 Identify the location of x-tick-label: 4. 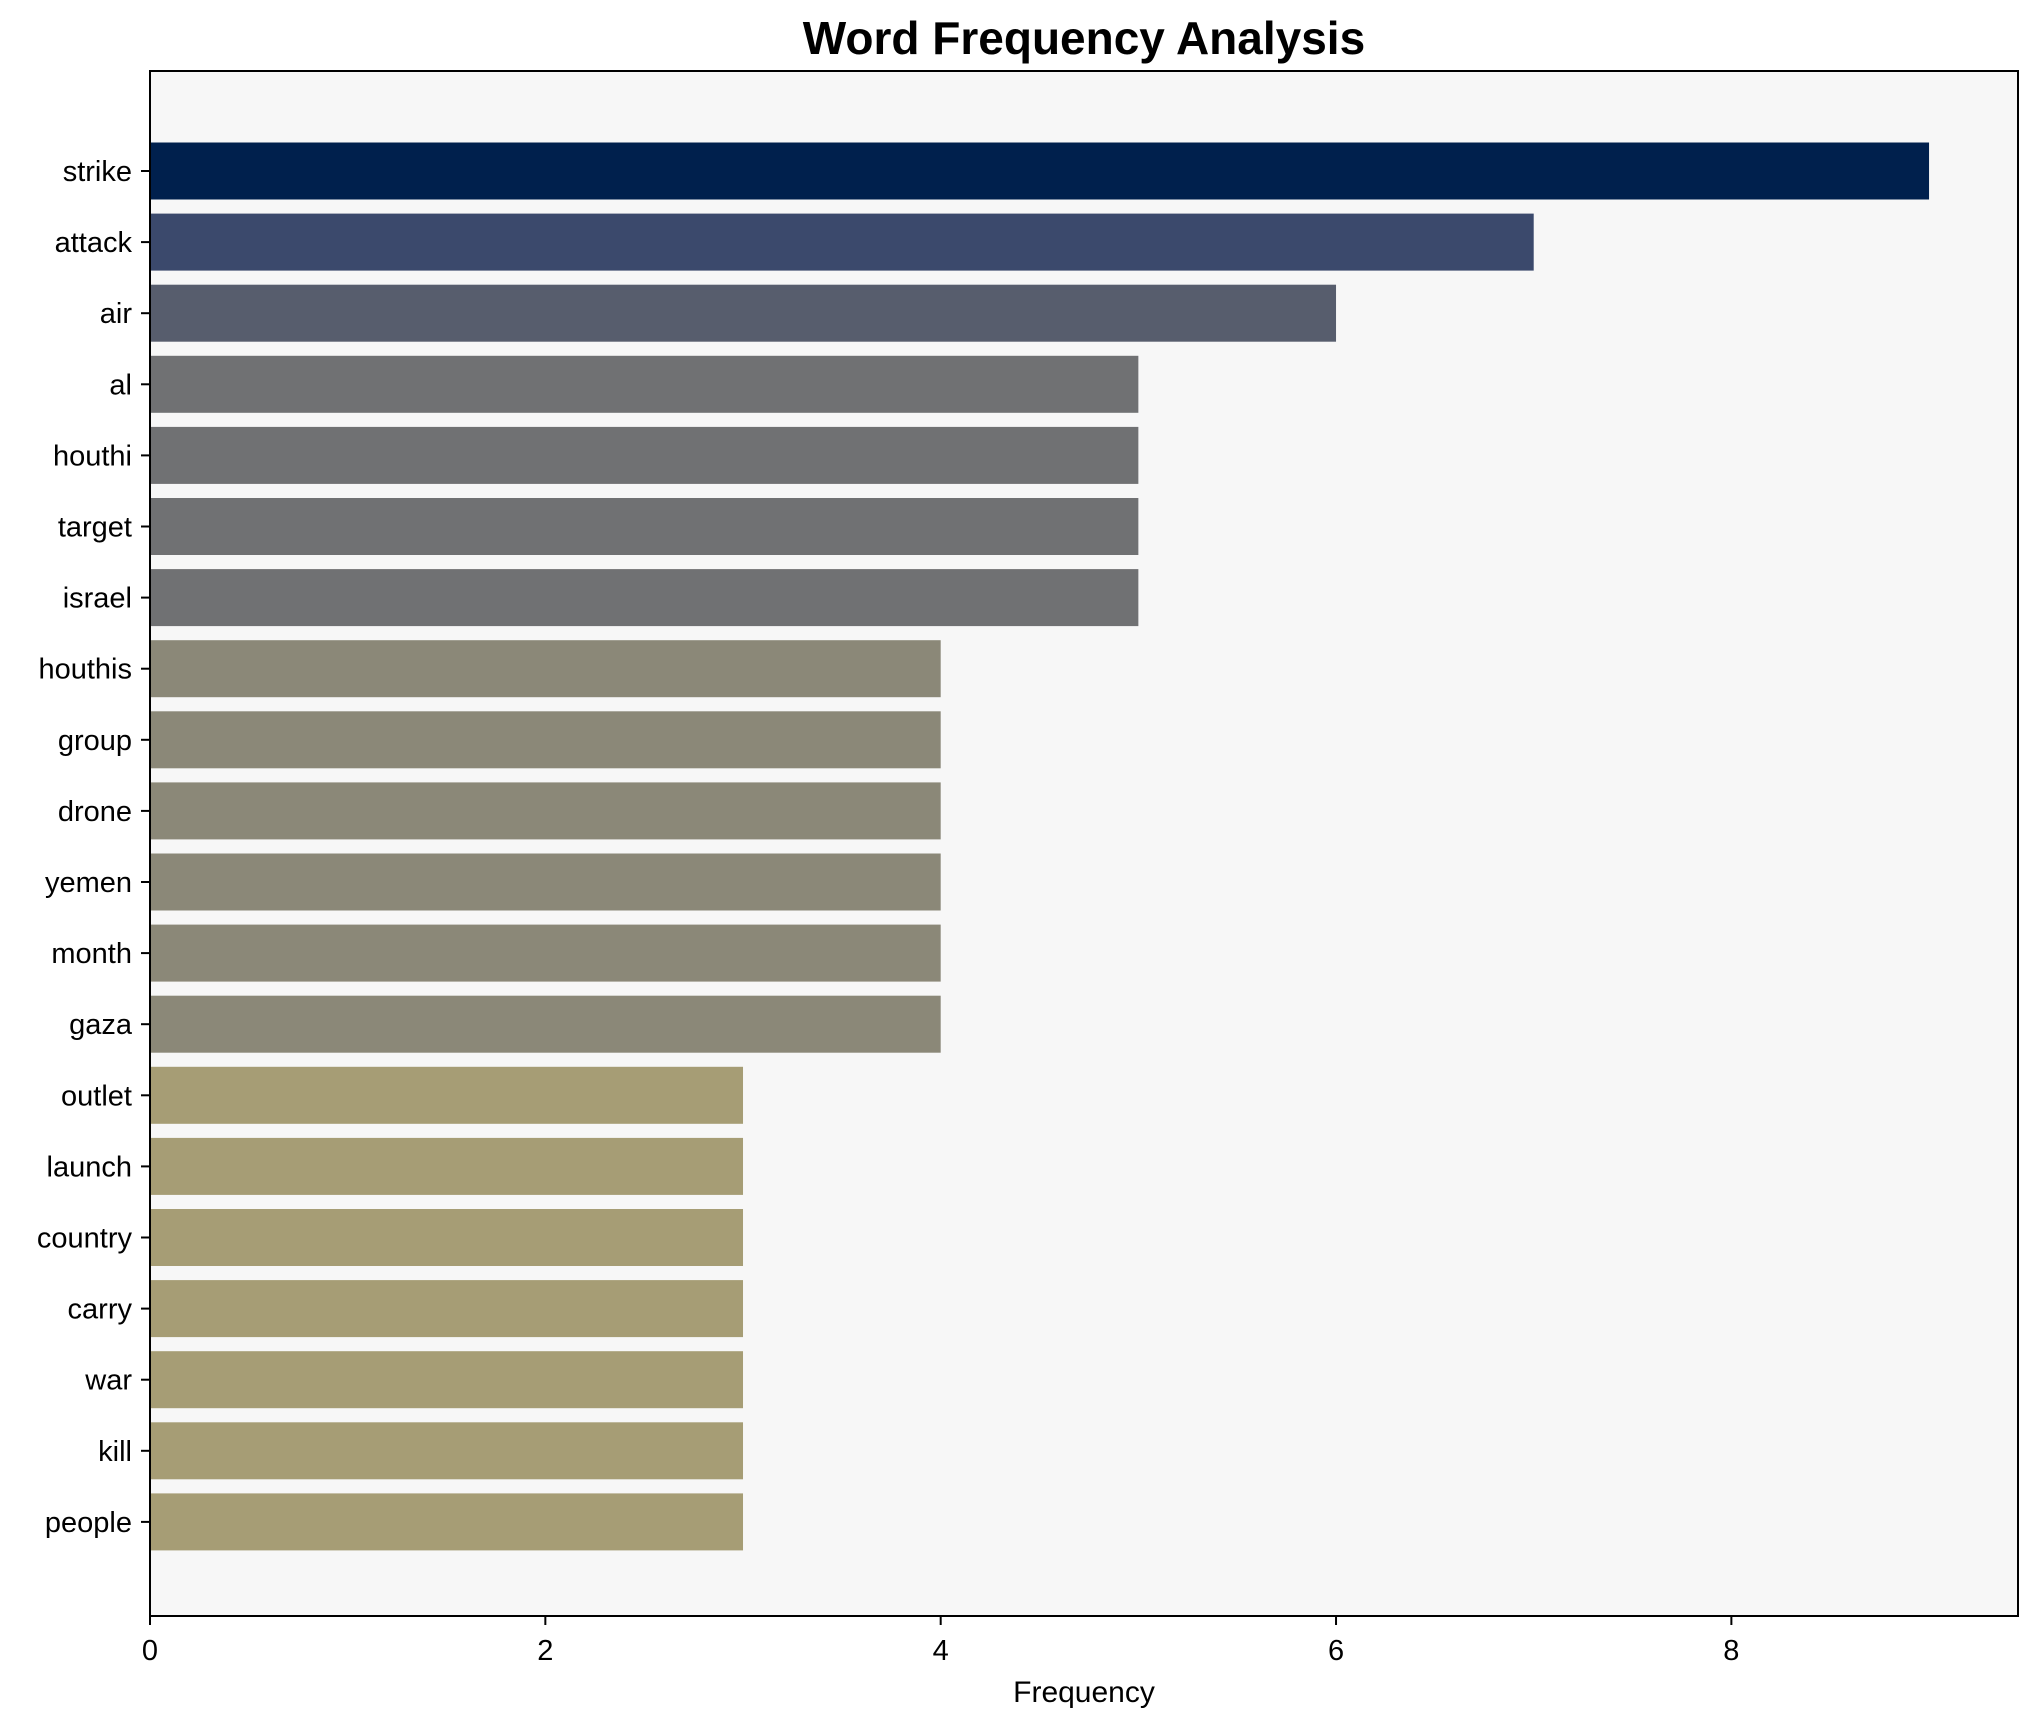
(941, 1651).